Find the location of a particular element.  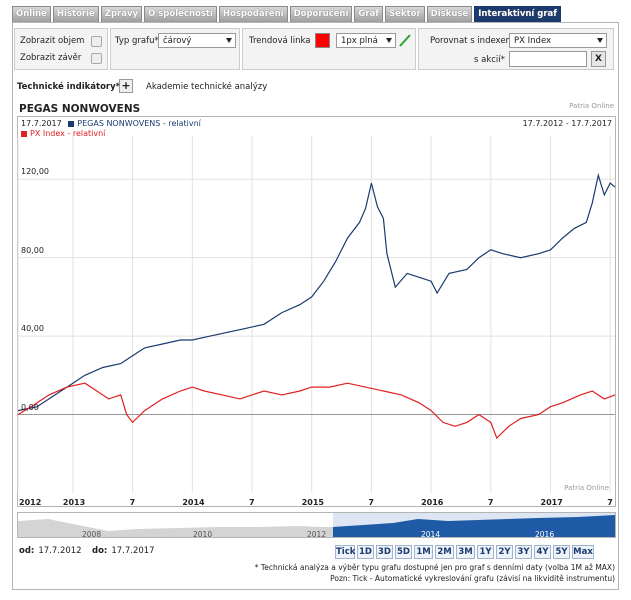

compare-index-select: PX Index is located at coordinates (558, 40).